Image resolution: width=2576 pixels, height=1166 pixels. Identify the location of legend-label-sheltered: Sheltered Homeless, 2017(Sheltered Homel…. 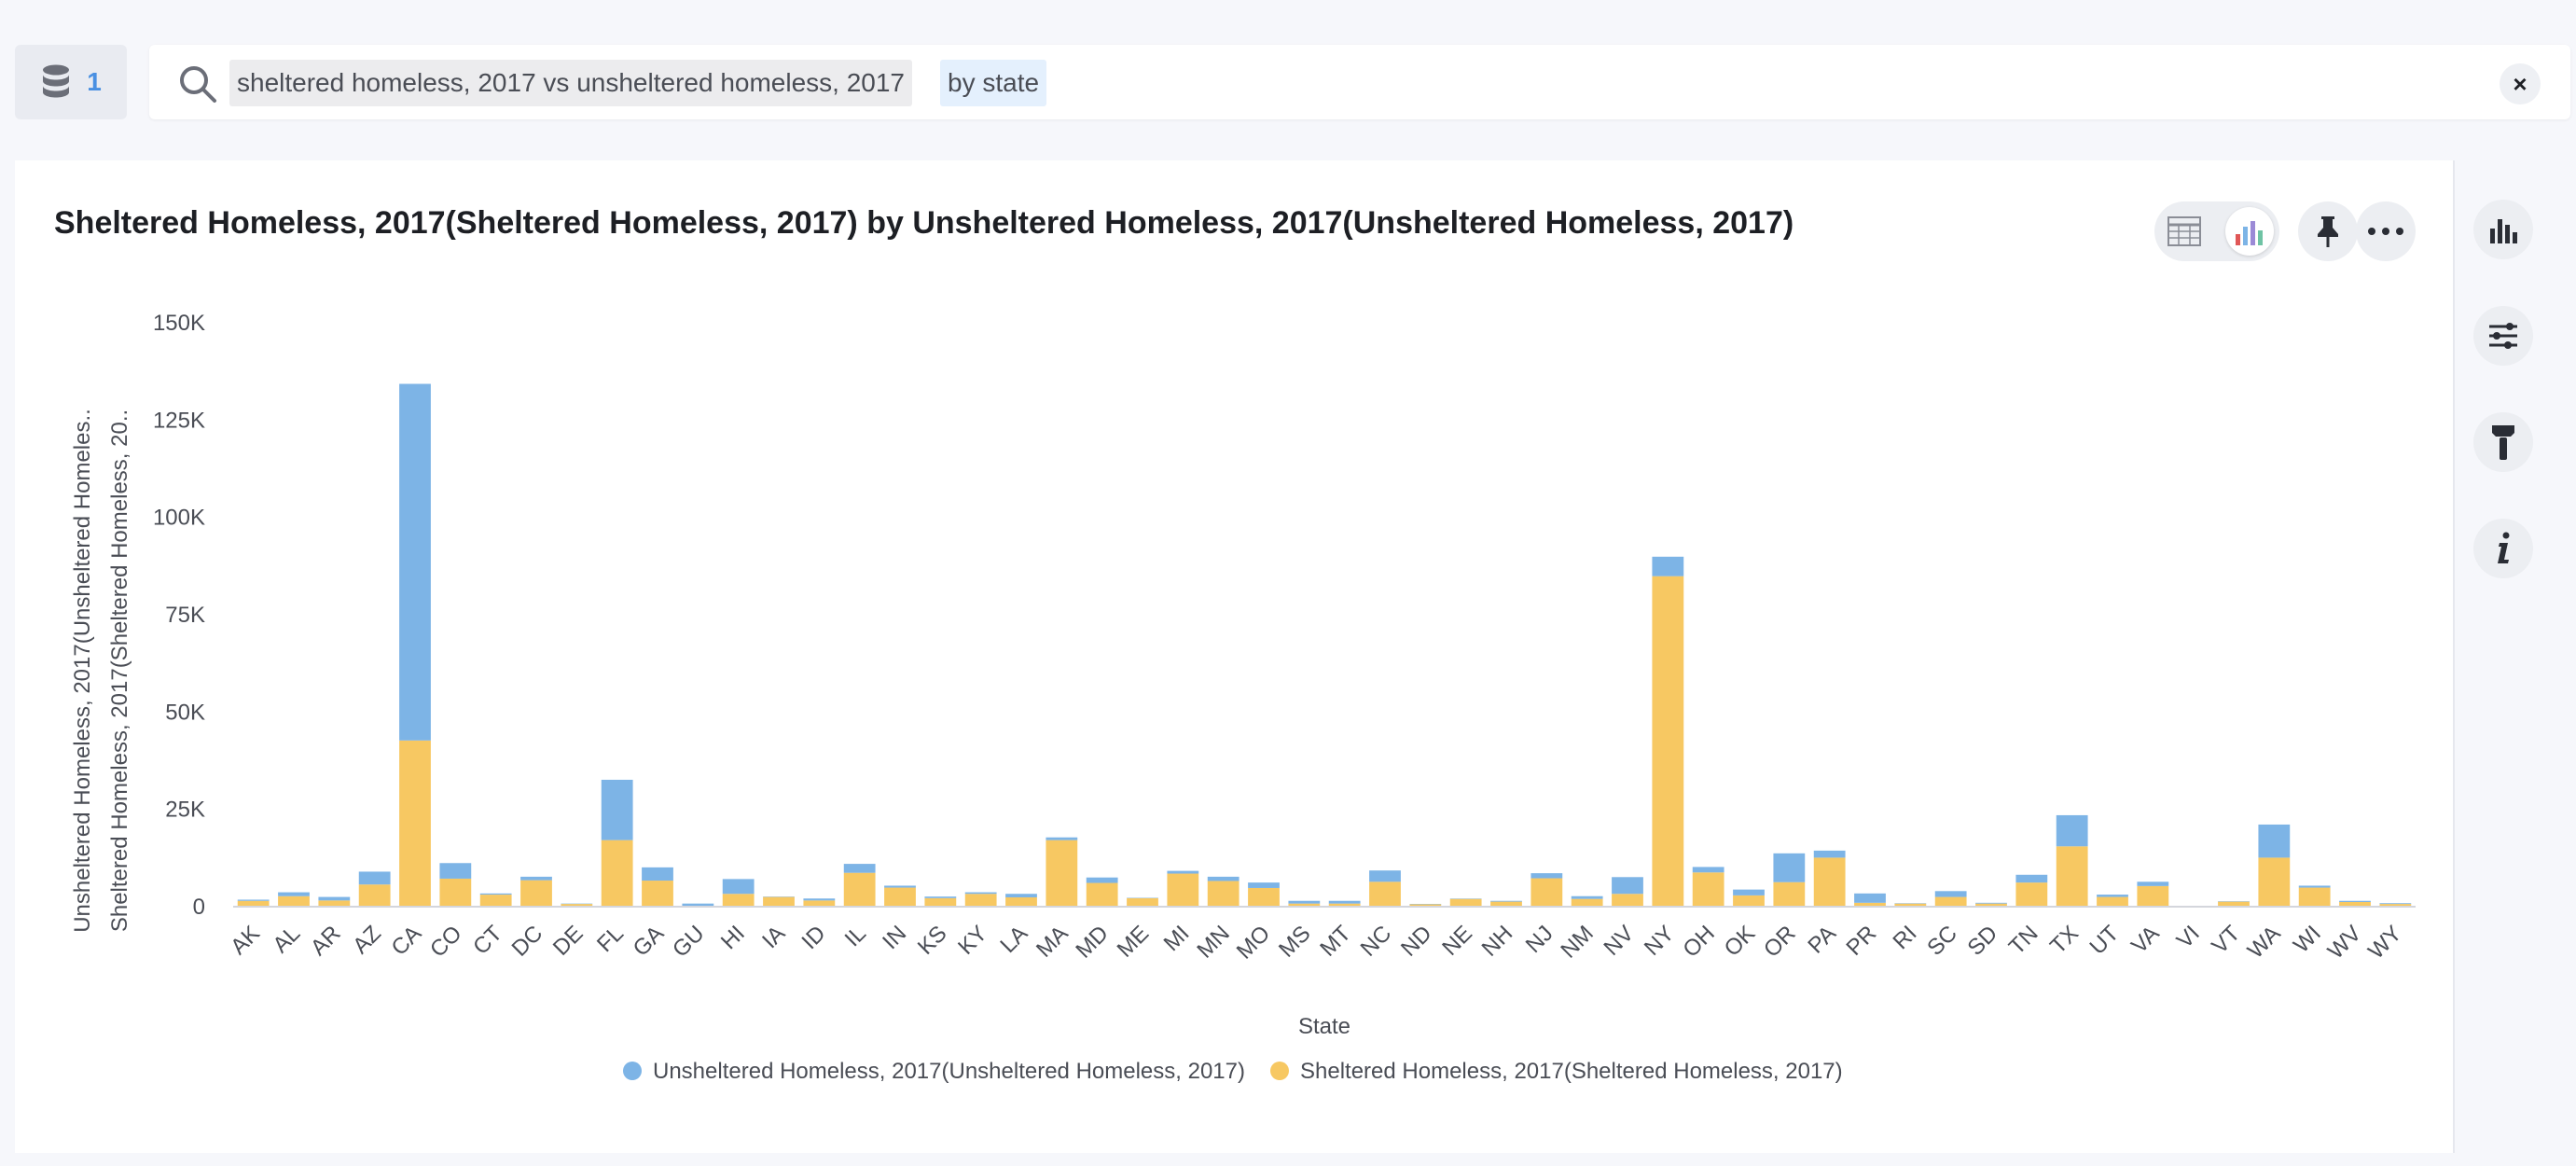
(1571, 1071).